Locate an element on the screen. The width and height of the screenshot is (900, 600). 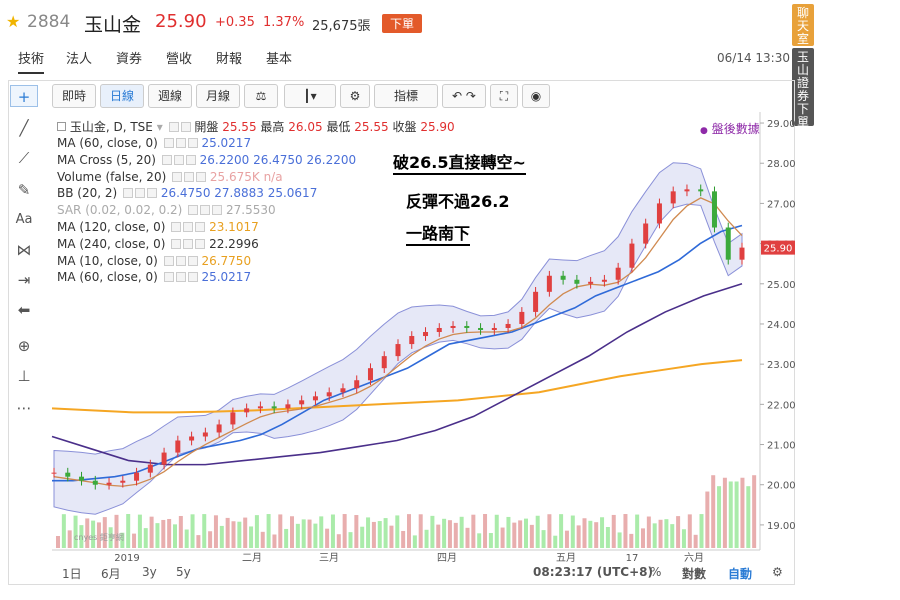
price-change: +0.35 is located at coordinates (235, 22).